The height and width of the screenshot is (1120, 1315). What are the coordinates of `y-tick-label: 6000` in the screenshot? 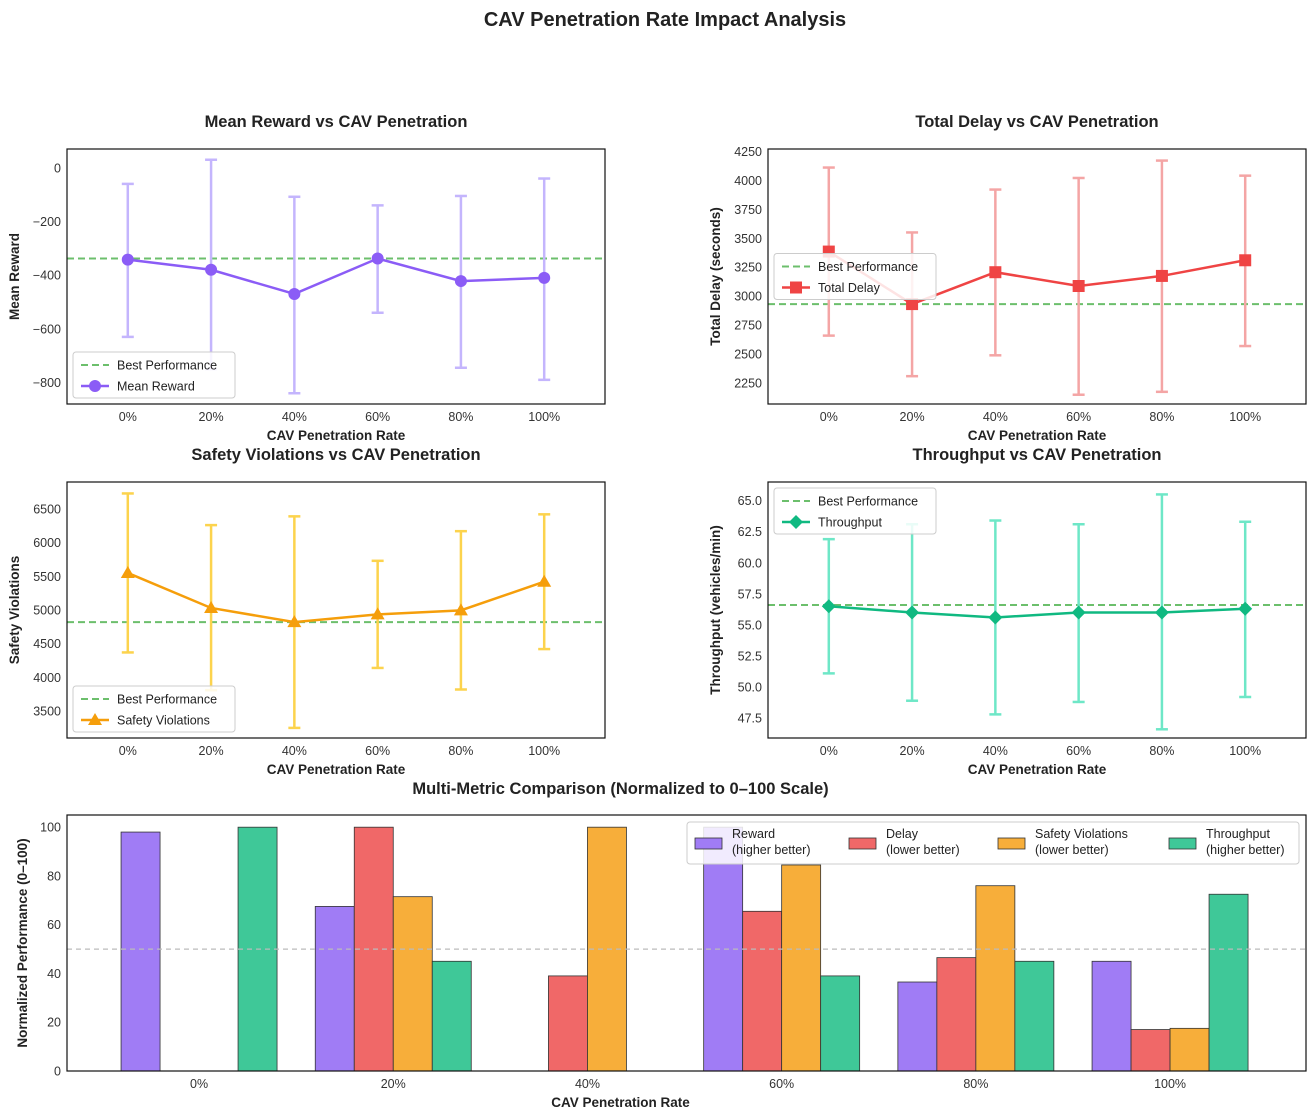 It's located at (47, 543).